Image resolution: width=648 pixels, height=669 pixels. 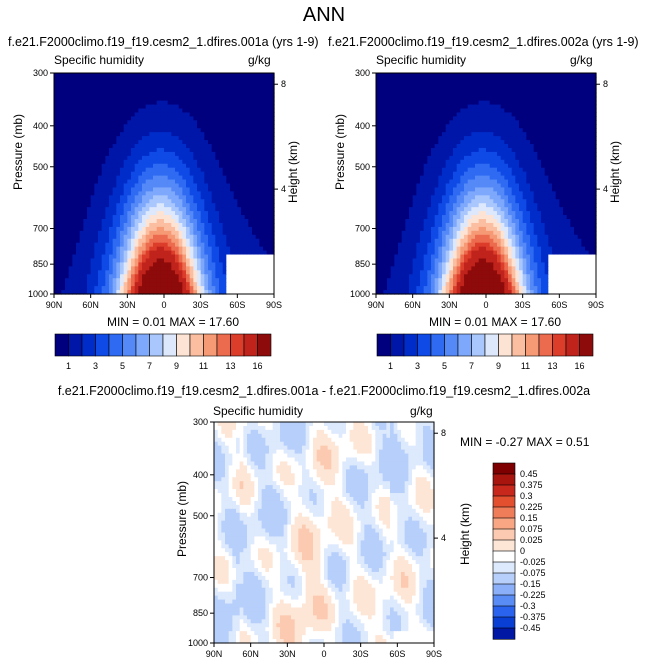 What do you see at coordinates (237, 305) in the screenshot?
I see `panel1-xtick-label: 60S` at bounding box center [237, 305].